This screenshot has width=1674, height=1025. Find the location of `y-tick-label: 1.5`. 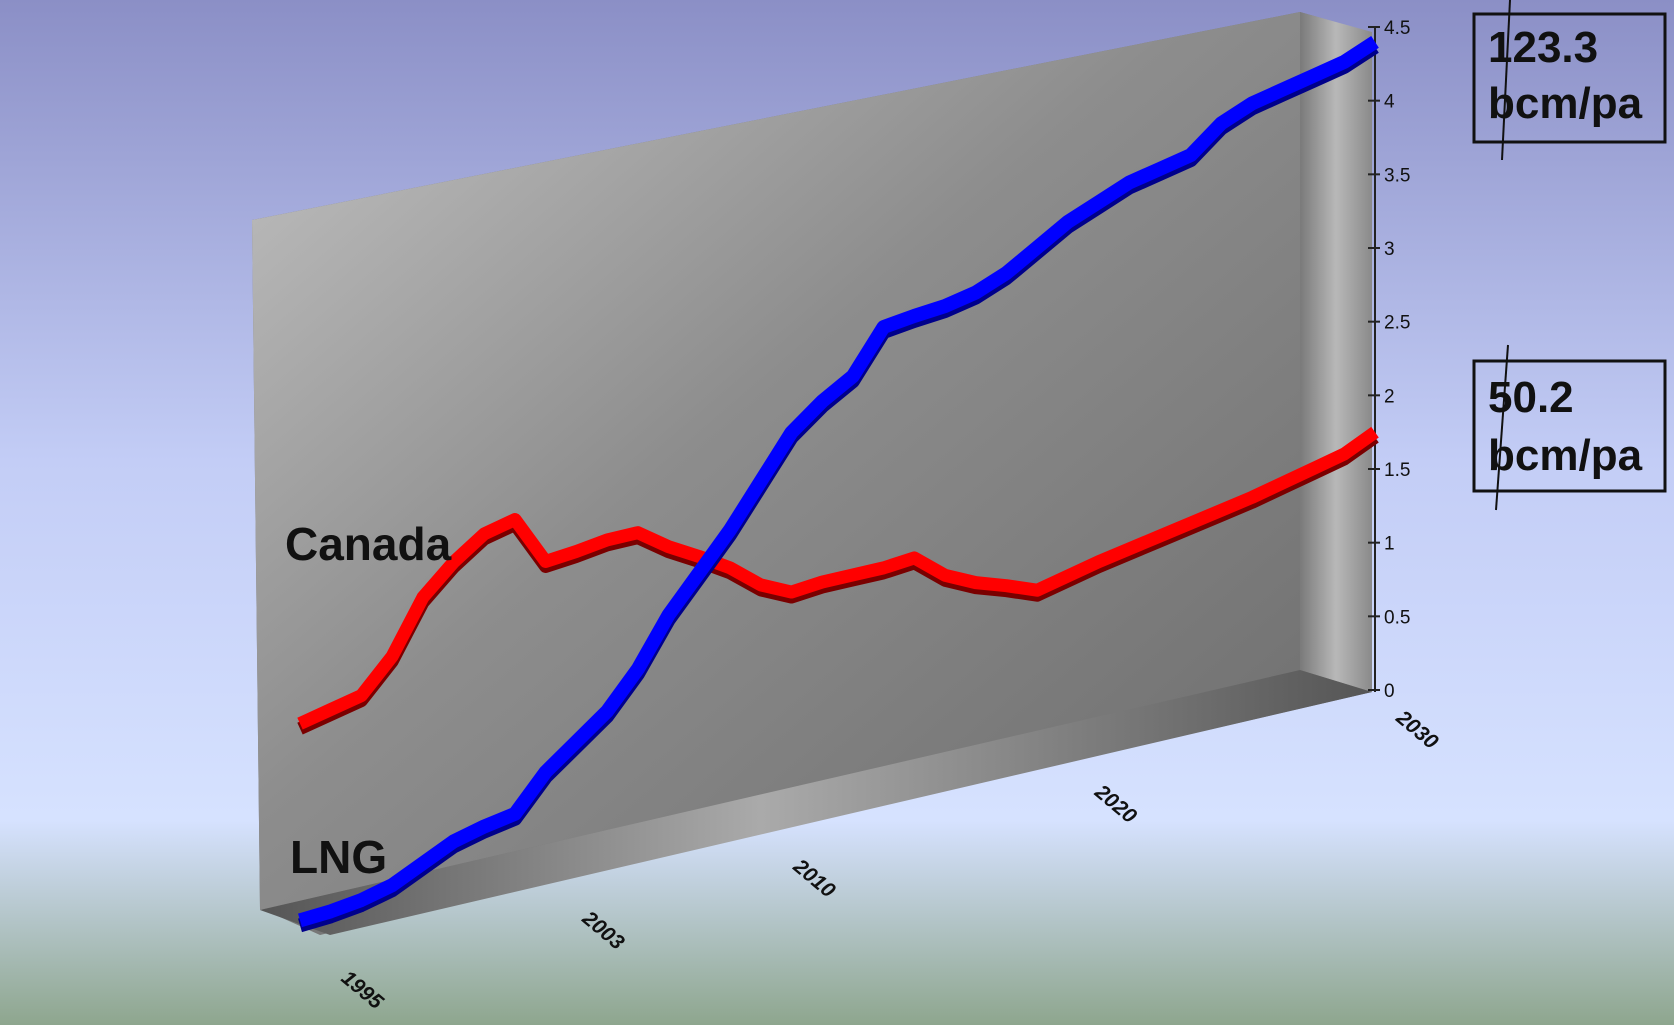

y-tick-label: 1.5 is located at coordinates (1397, 470).